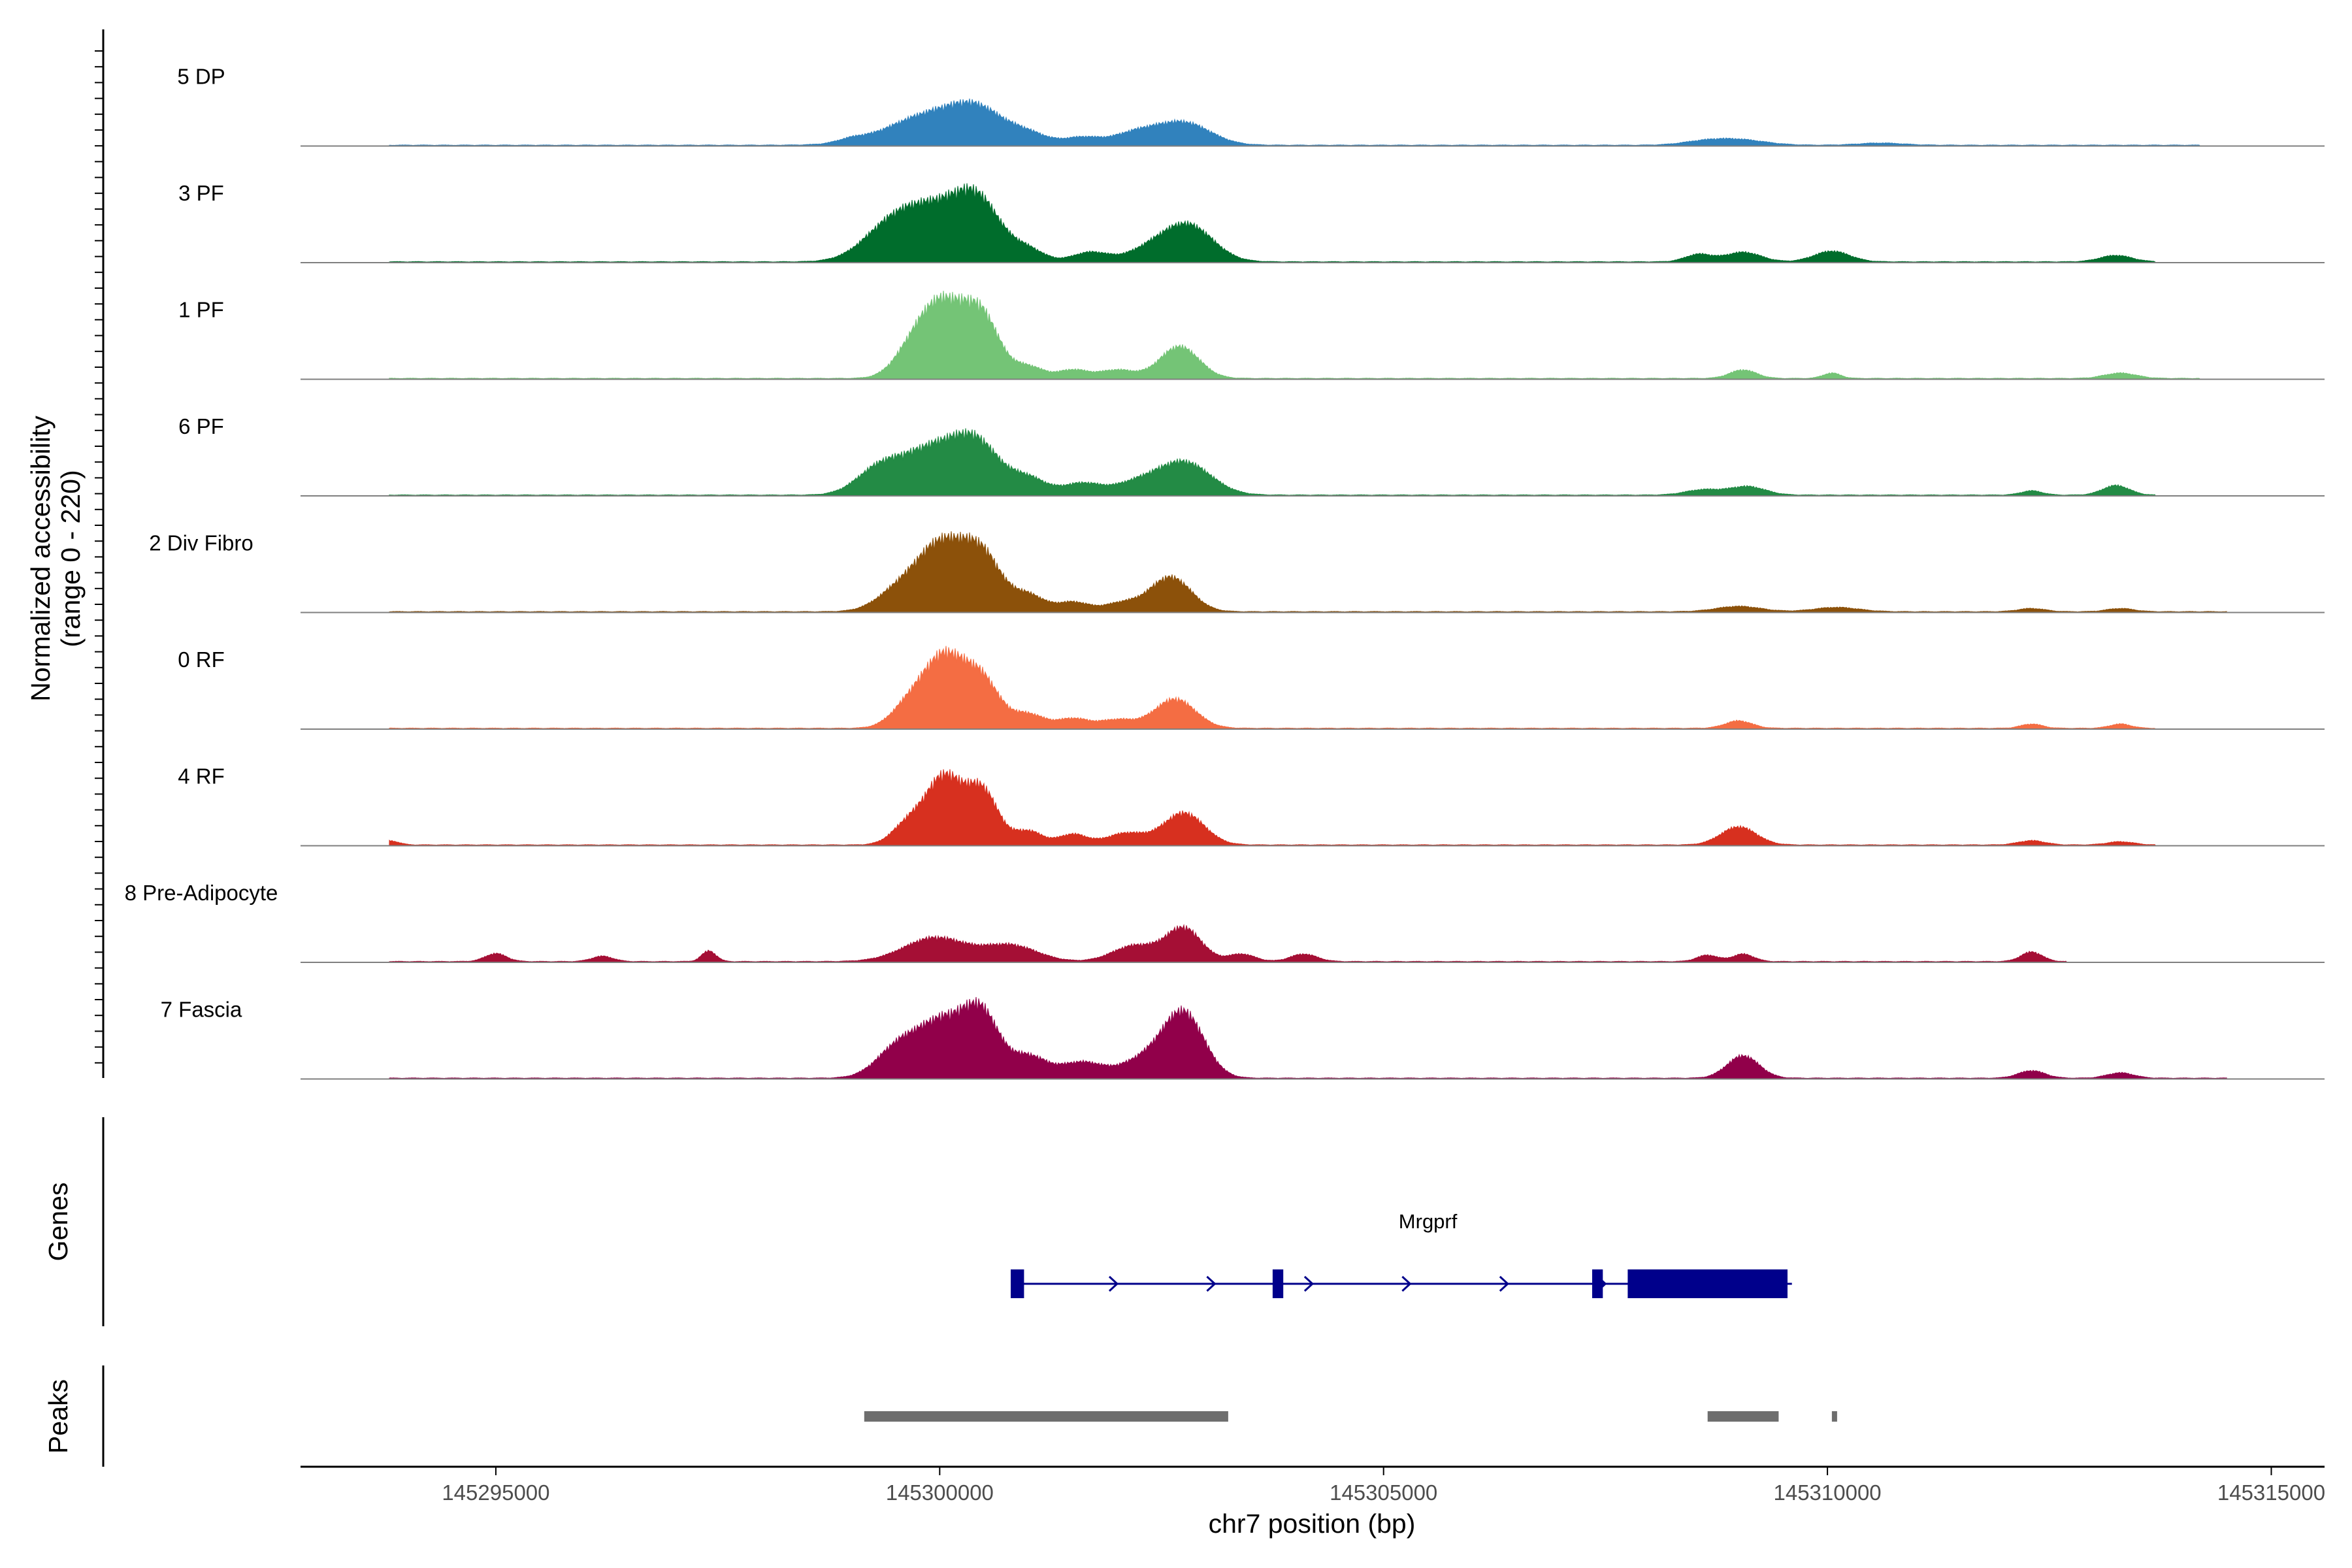 This screenshot has height=1568, width=2352. Describe the element at coordinates (1827, 1492) in the screenshot. I see `x-tick-label: 145310000` at that location.